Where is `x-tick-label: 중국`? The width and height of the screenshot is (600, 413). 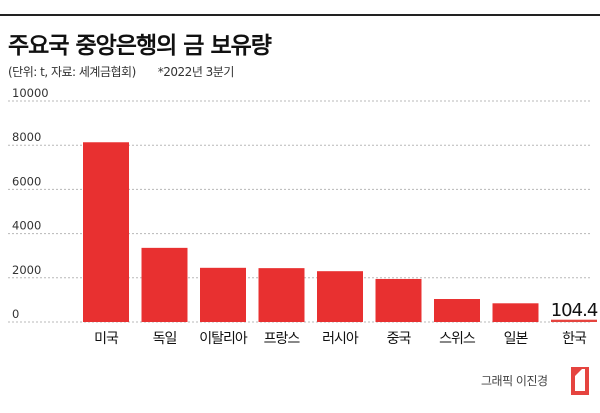
x-tick-label: 중국 is located at coordinates (399, 339).